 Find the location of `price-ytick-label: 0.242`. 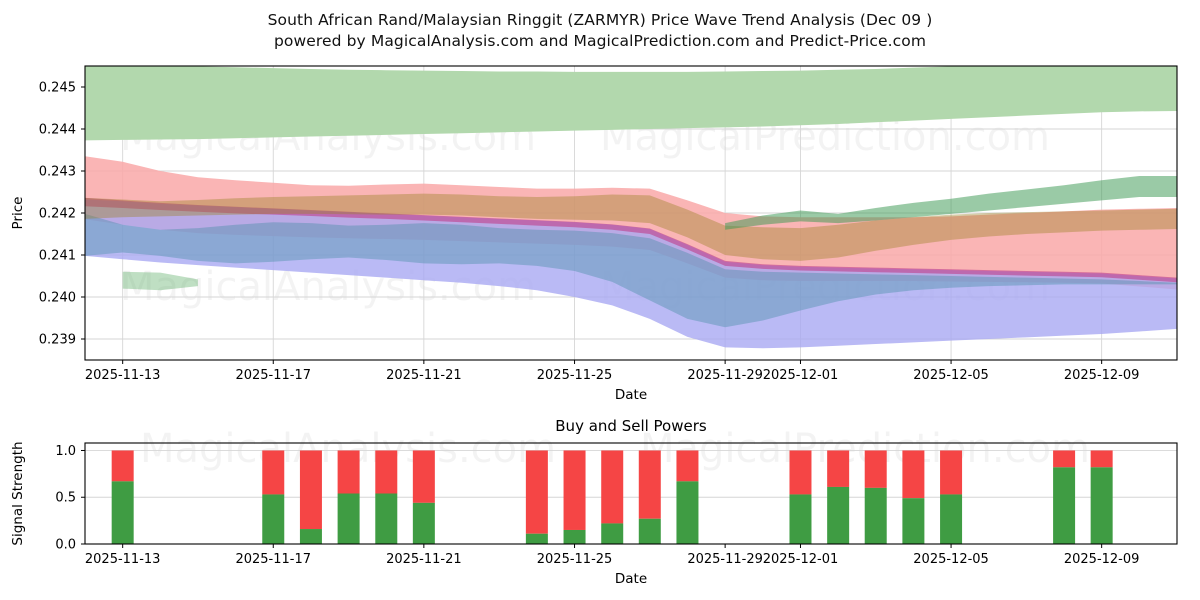

price-ytick-label: 0.242 is located at coordinates (57, 214).